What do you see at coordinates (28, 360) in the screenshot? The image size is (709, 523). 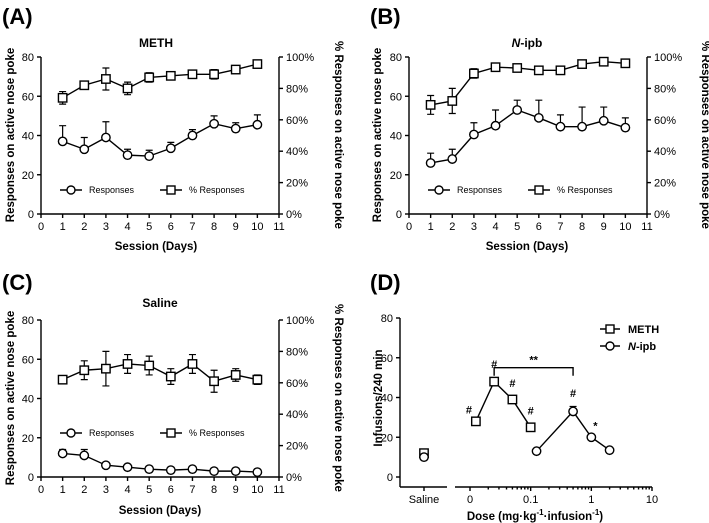 I see `y-tick-label-c: 60` at bounding box center [28, 360].